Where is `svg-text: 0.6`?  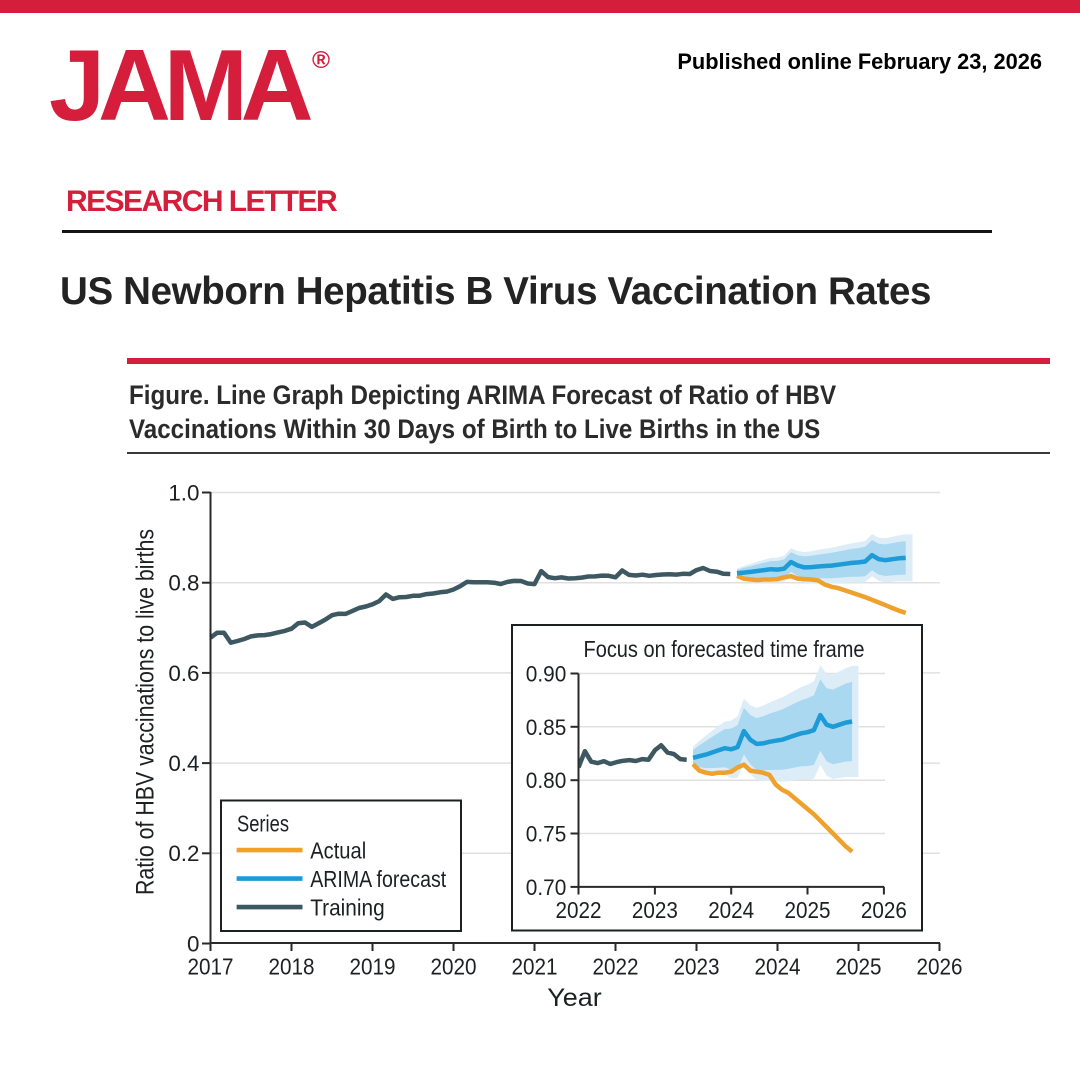 svg-text: 0.6 is located at coordinates (183, 673).